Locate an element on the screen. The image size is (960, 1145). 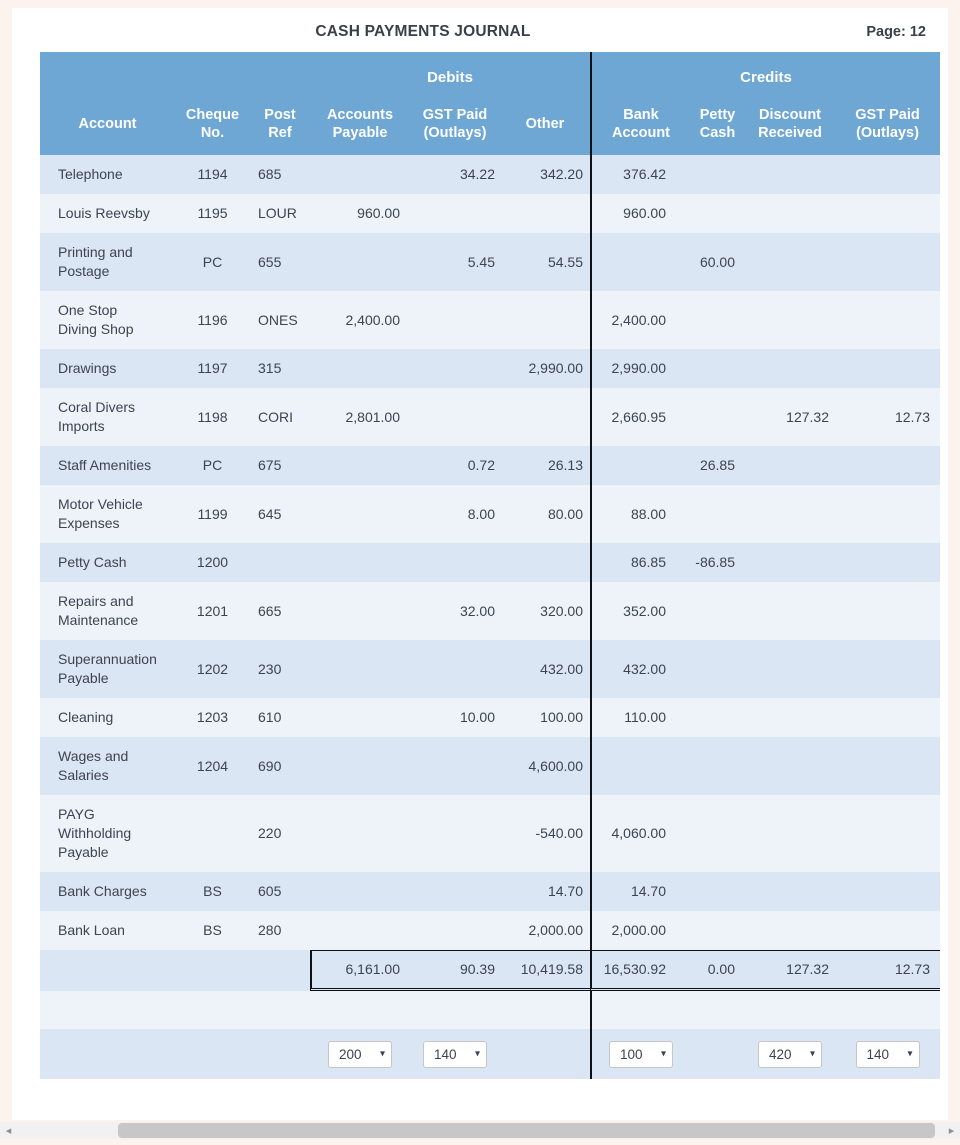
cell-account: Wages and Salaries is located at coordinates (93, 765).